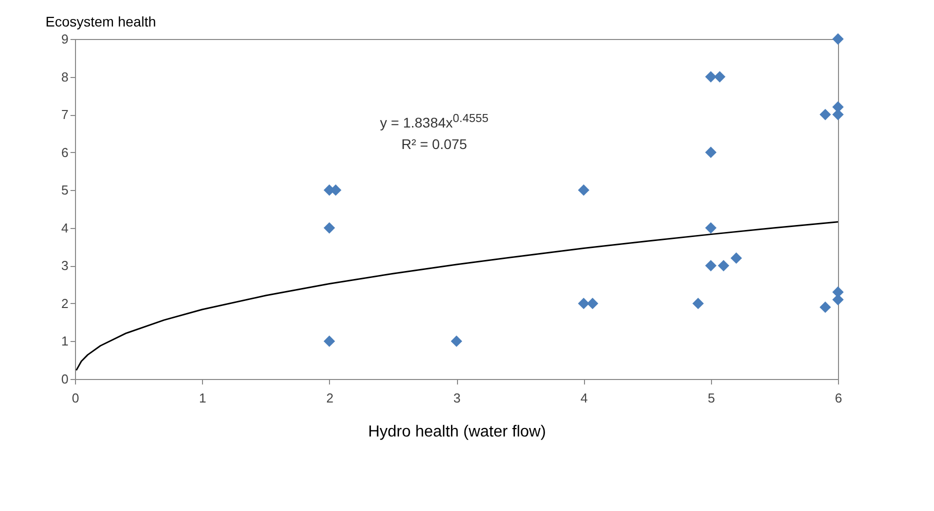 The image size is (934, 511). Describe the element at coordinates (64, 266) in the screenshot. I see `y-tick-label: 3` at that location.